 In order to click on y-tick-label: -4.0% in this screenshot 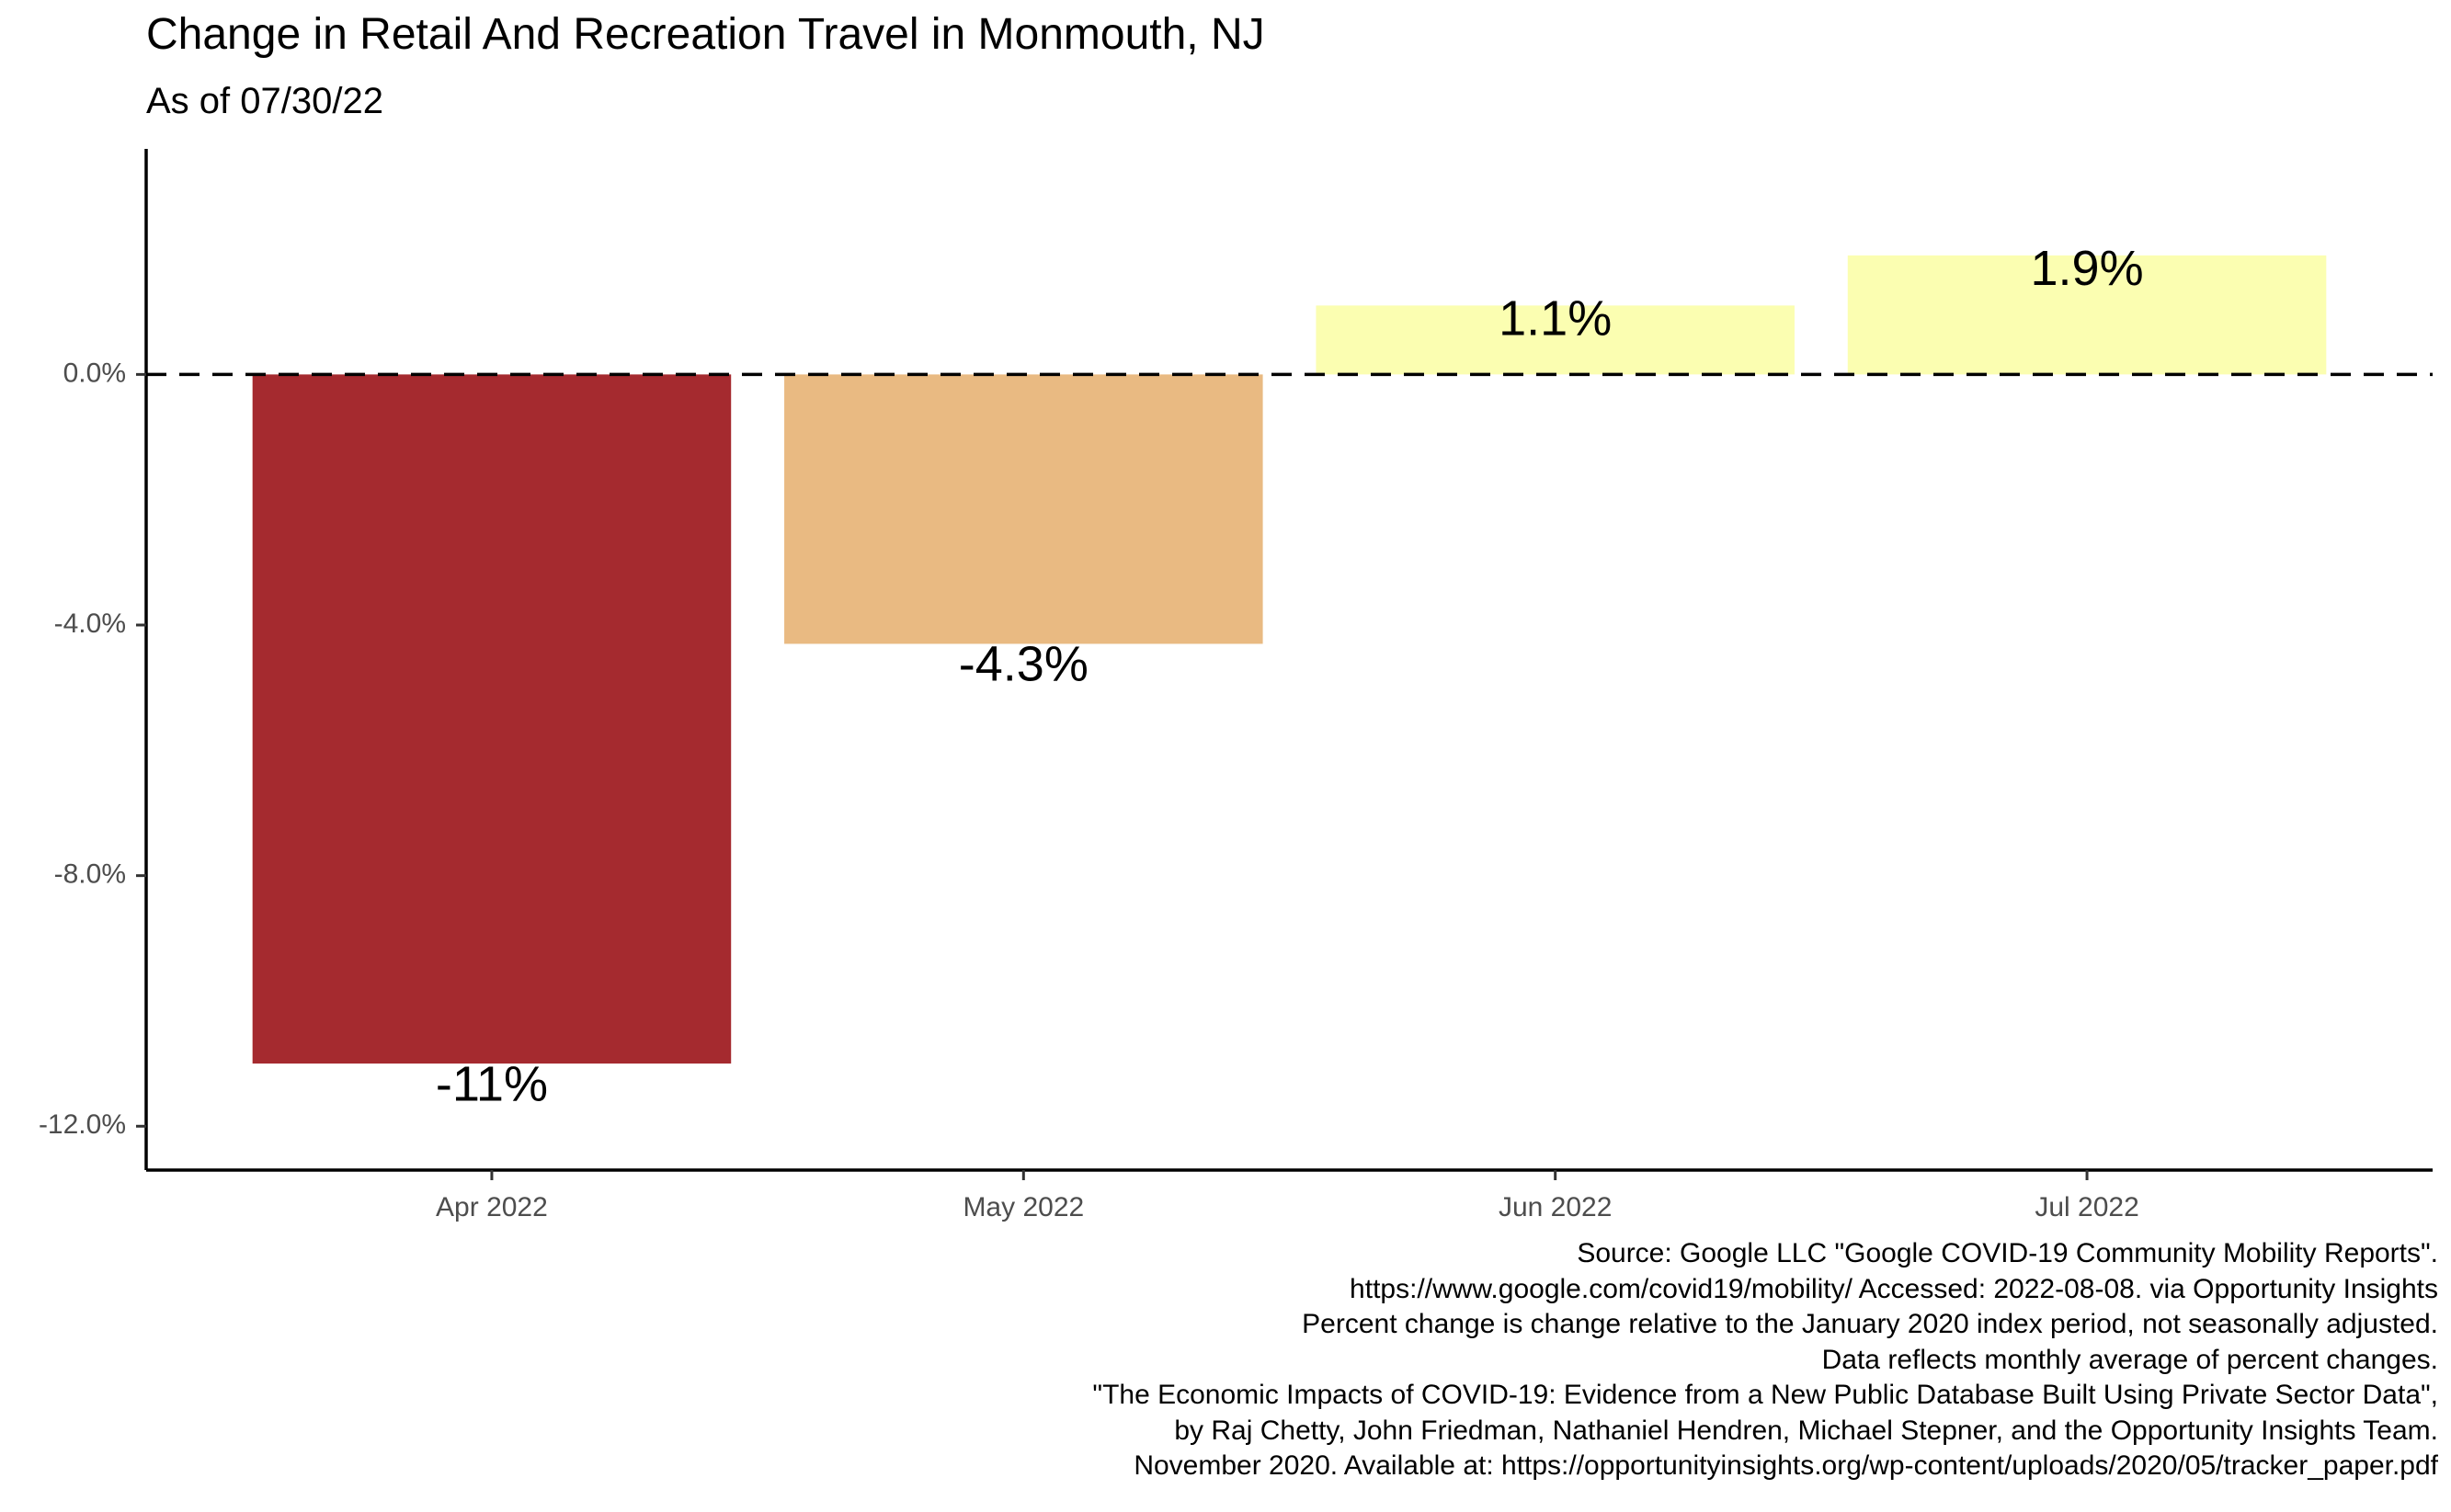, I will do `click(90, 623)`.